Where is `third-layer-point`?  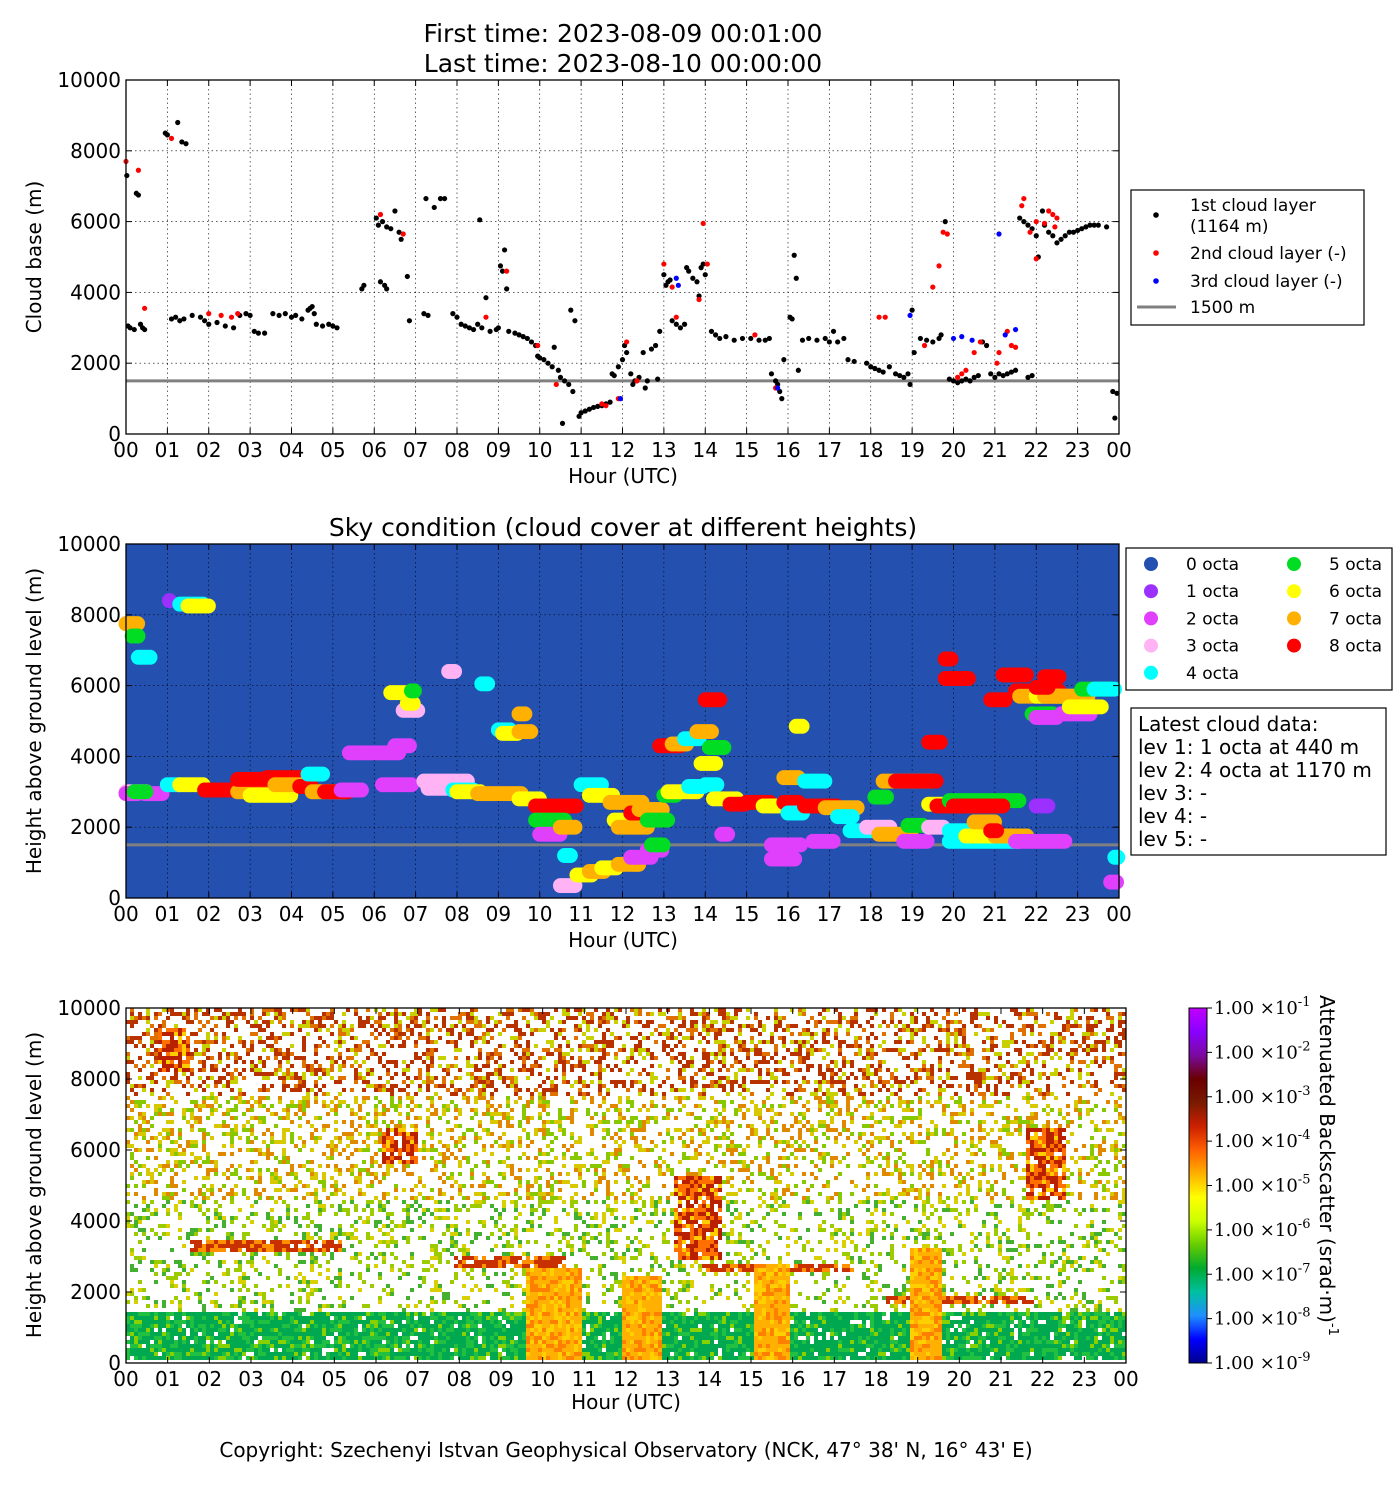 third-layer-point is located at coordinates (953, 338).